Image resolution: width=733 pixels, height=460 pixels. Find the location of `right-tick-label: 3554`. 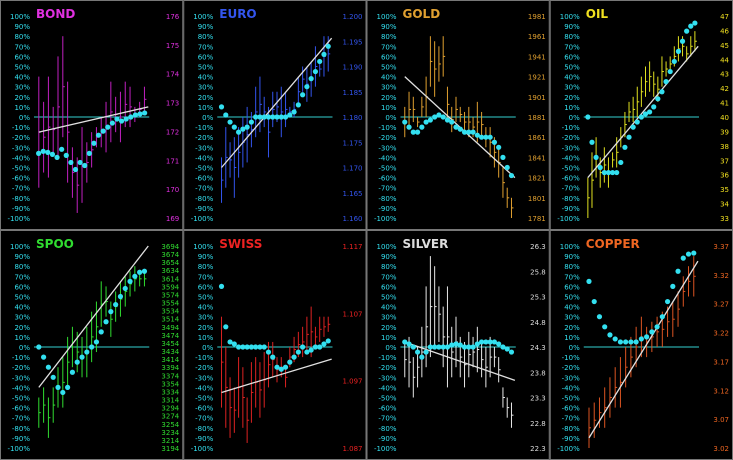

right-tick-label: 3554 is located at coordinates (170, 304).